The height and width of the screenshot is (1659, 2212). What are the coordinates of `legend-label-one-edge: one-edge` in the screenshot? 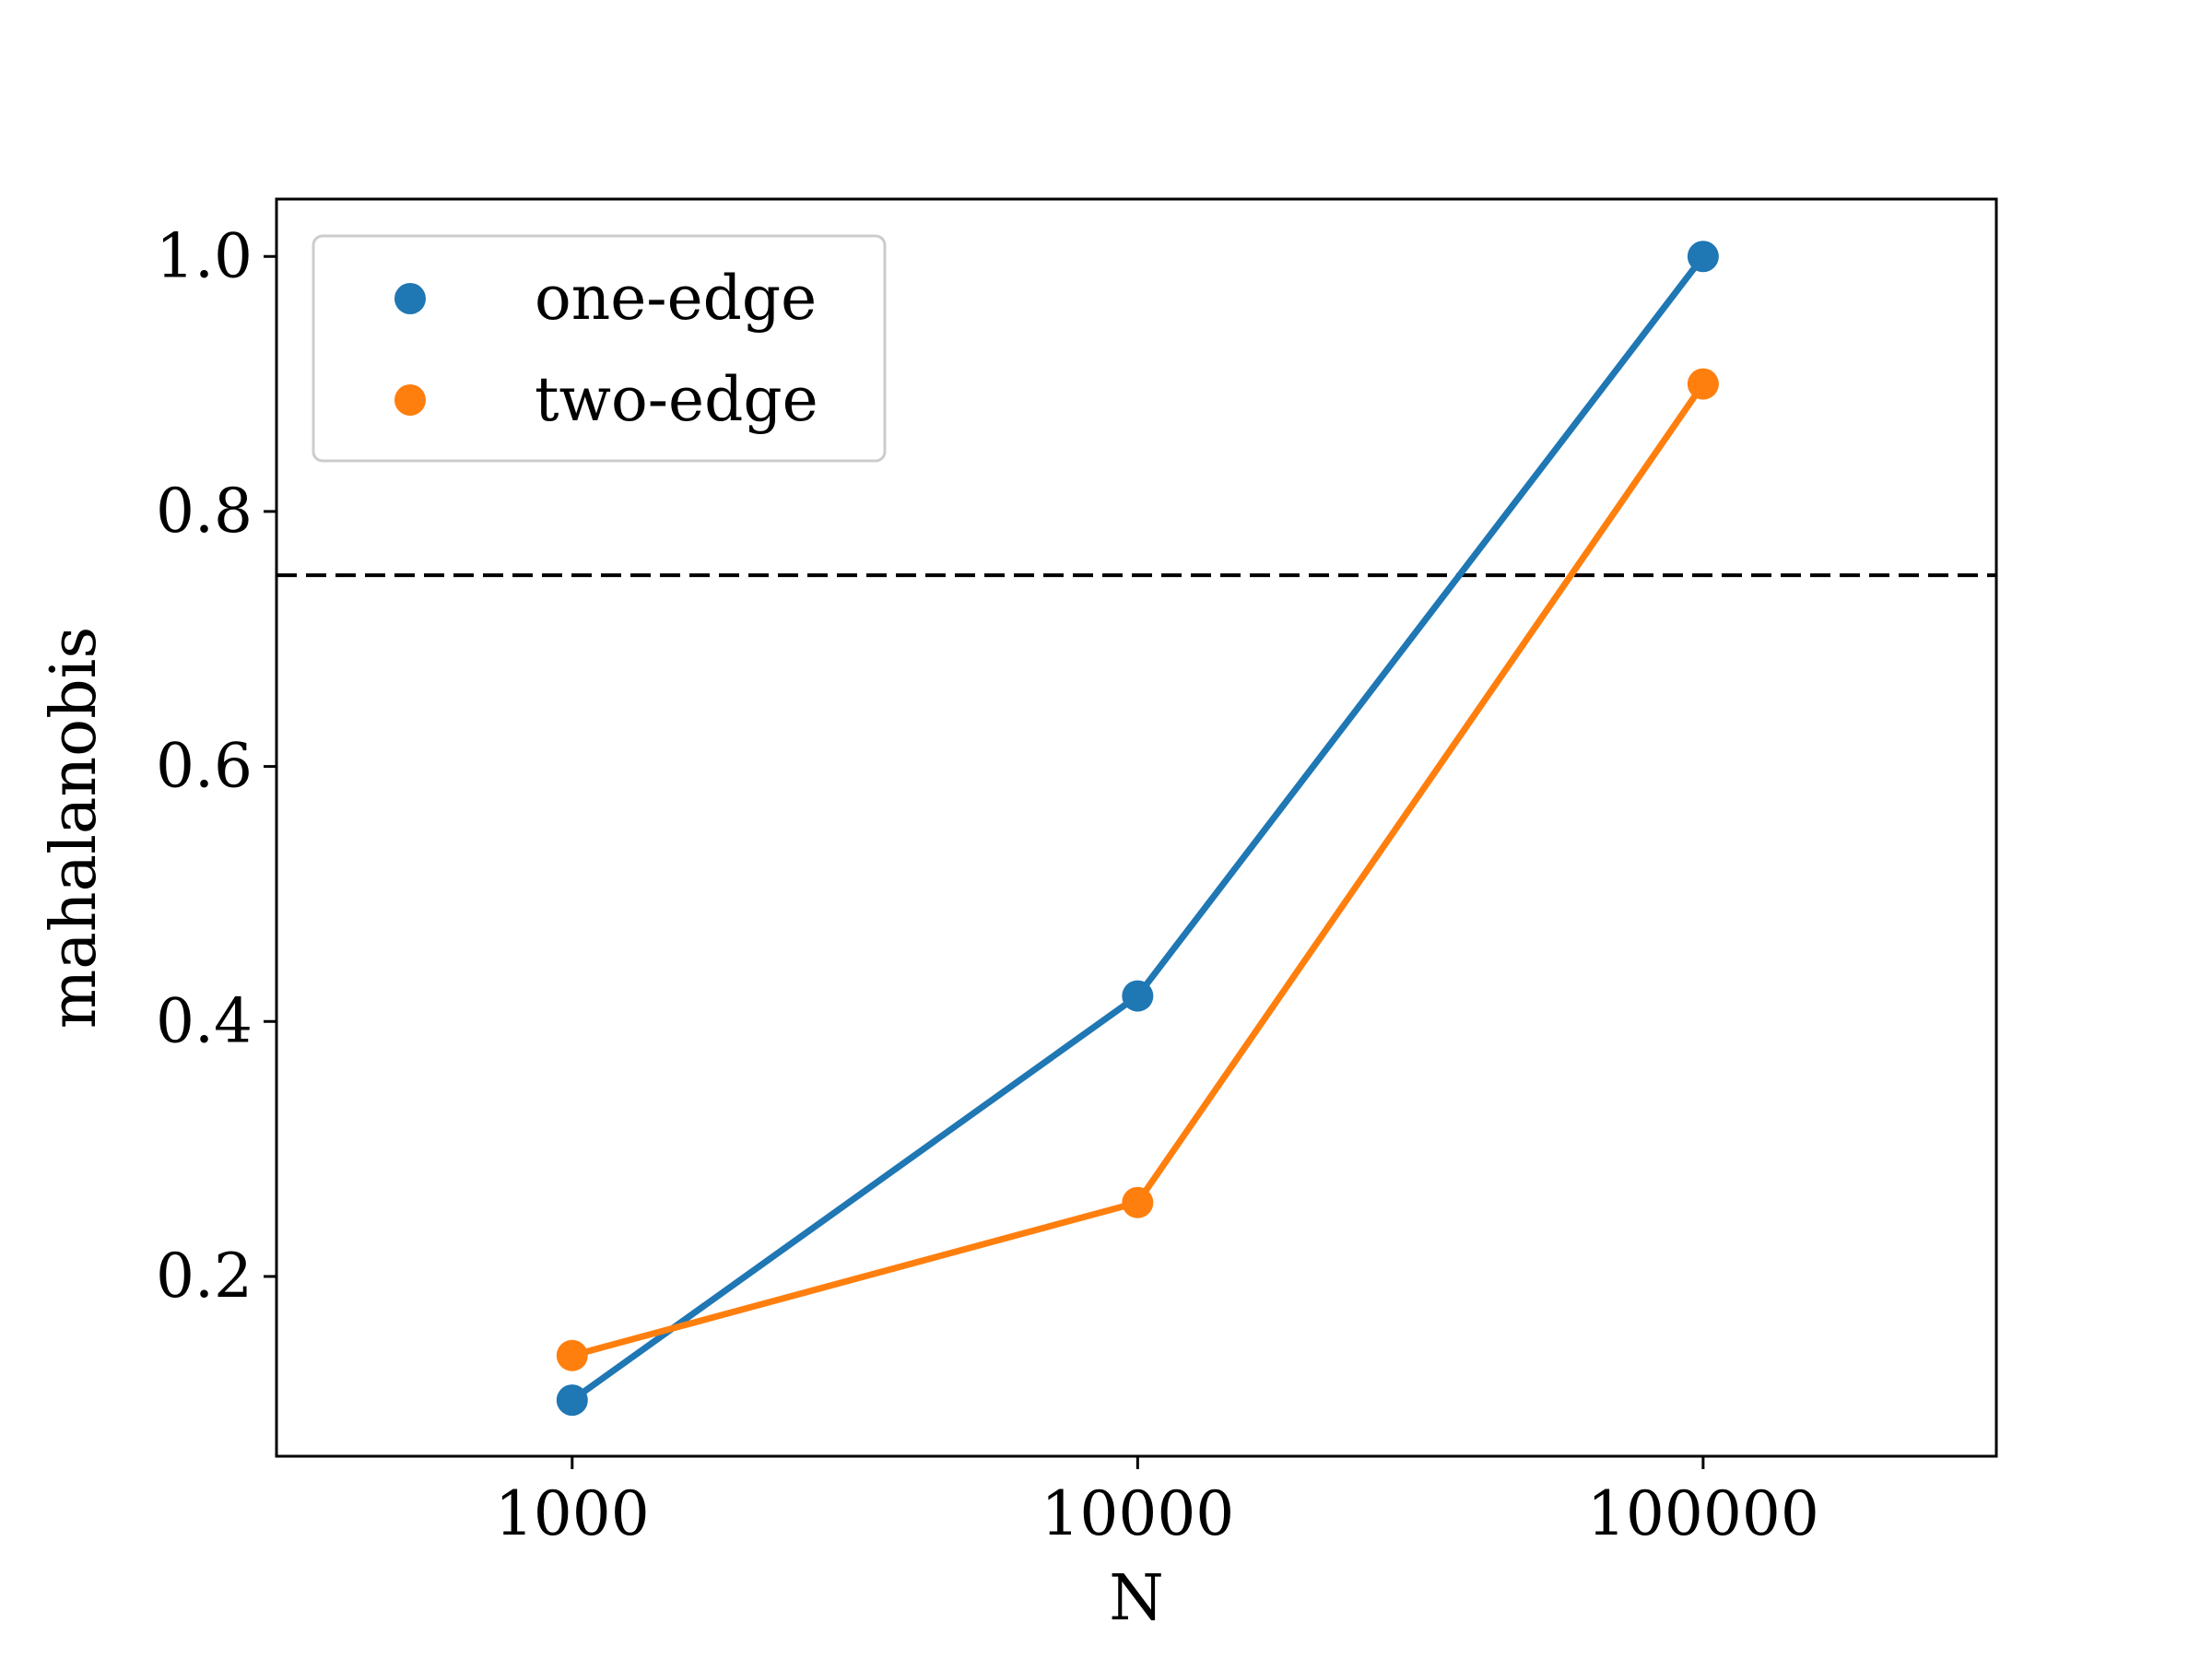 It's located at (676, 298).